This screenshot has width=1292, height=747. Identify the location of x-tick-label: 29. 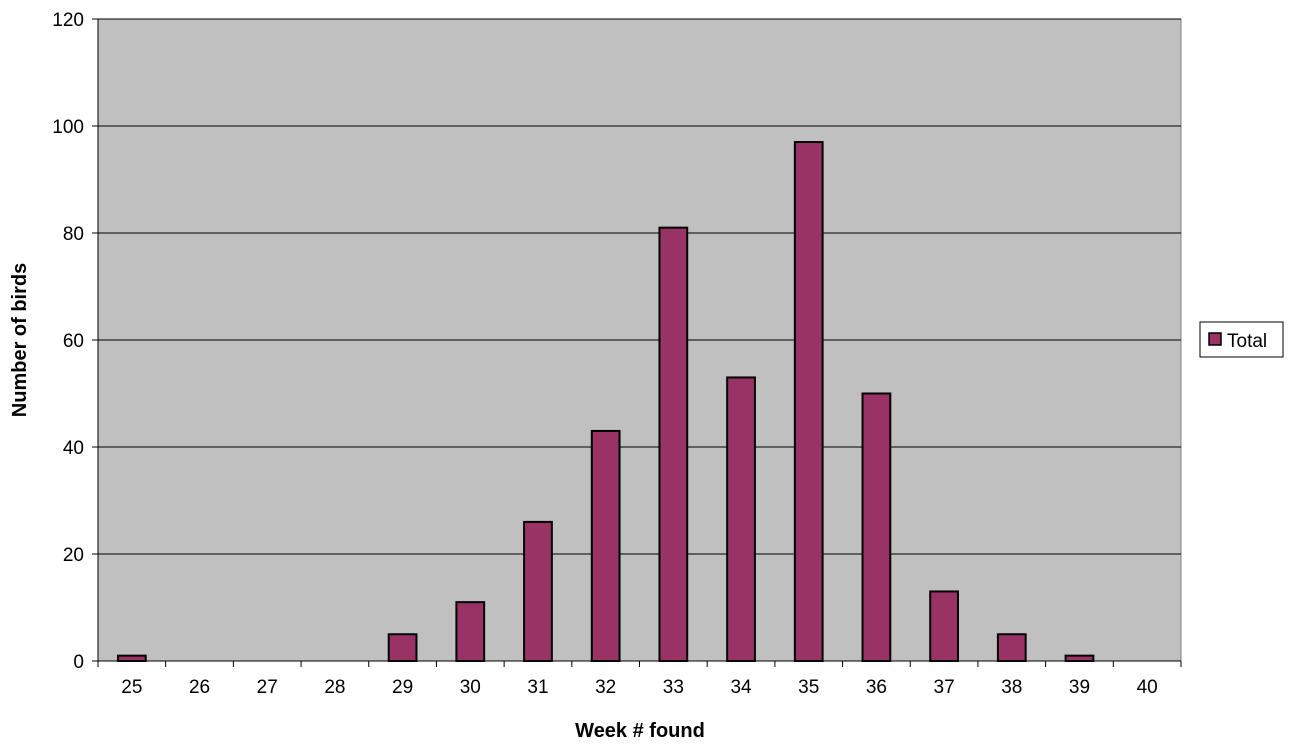
(402, 687).